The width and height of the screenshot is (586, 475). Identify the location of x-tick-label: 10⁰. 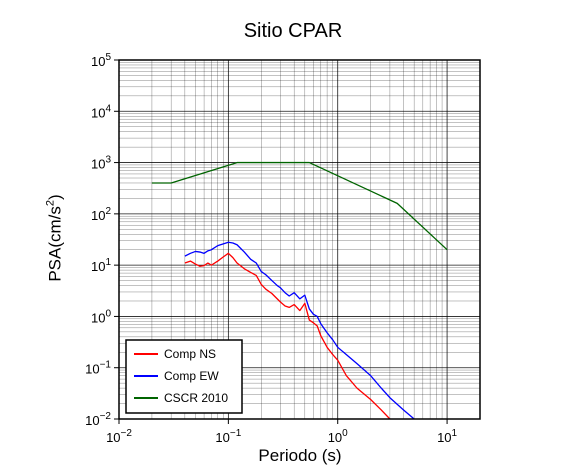
(338, 436).